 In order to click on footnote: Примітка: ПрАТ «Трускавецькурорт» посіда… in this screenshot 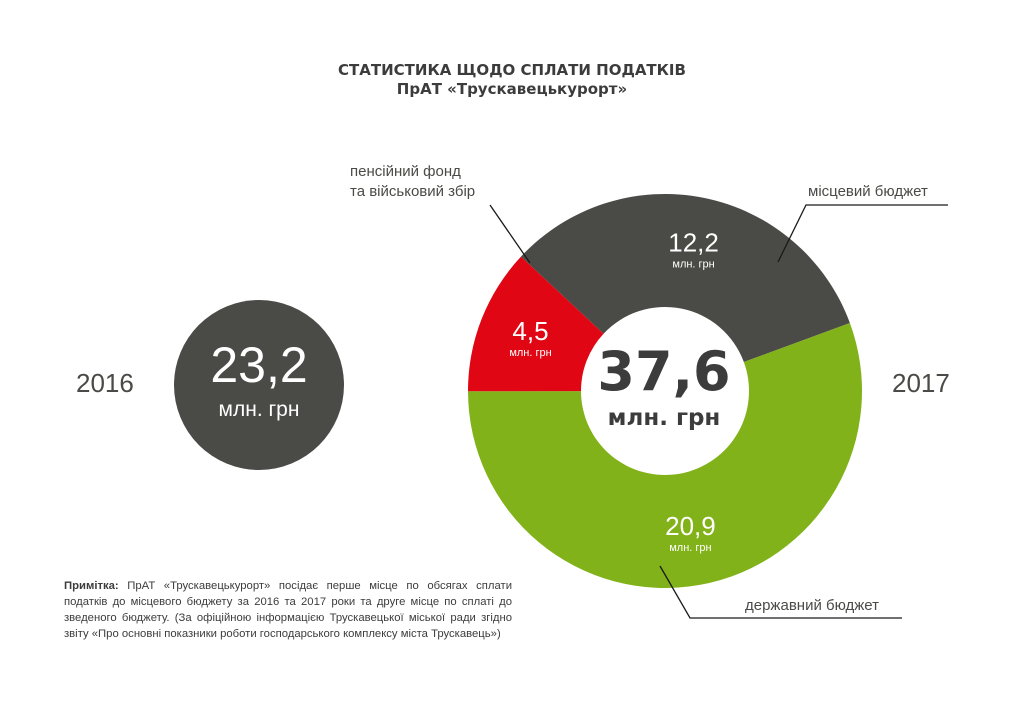, I will do `click(288, 610)`.